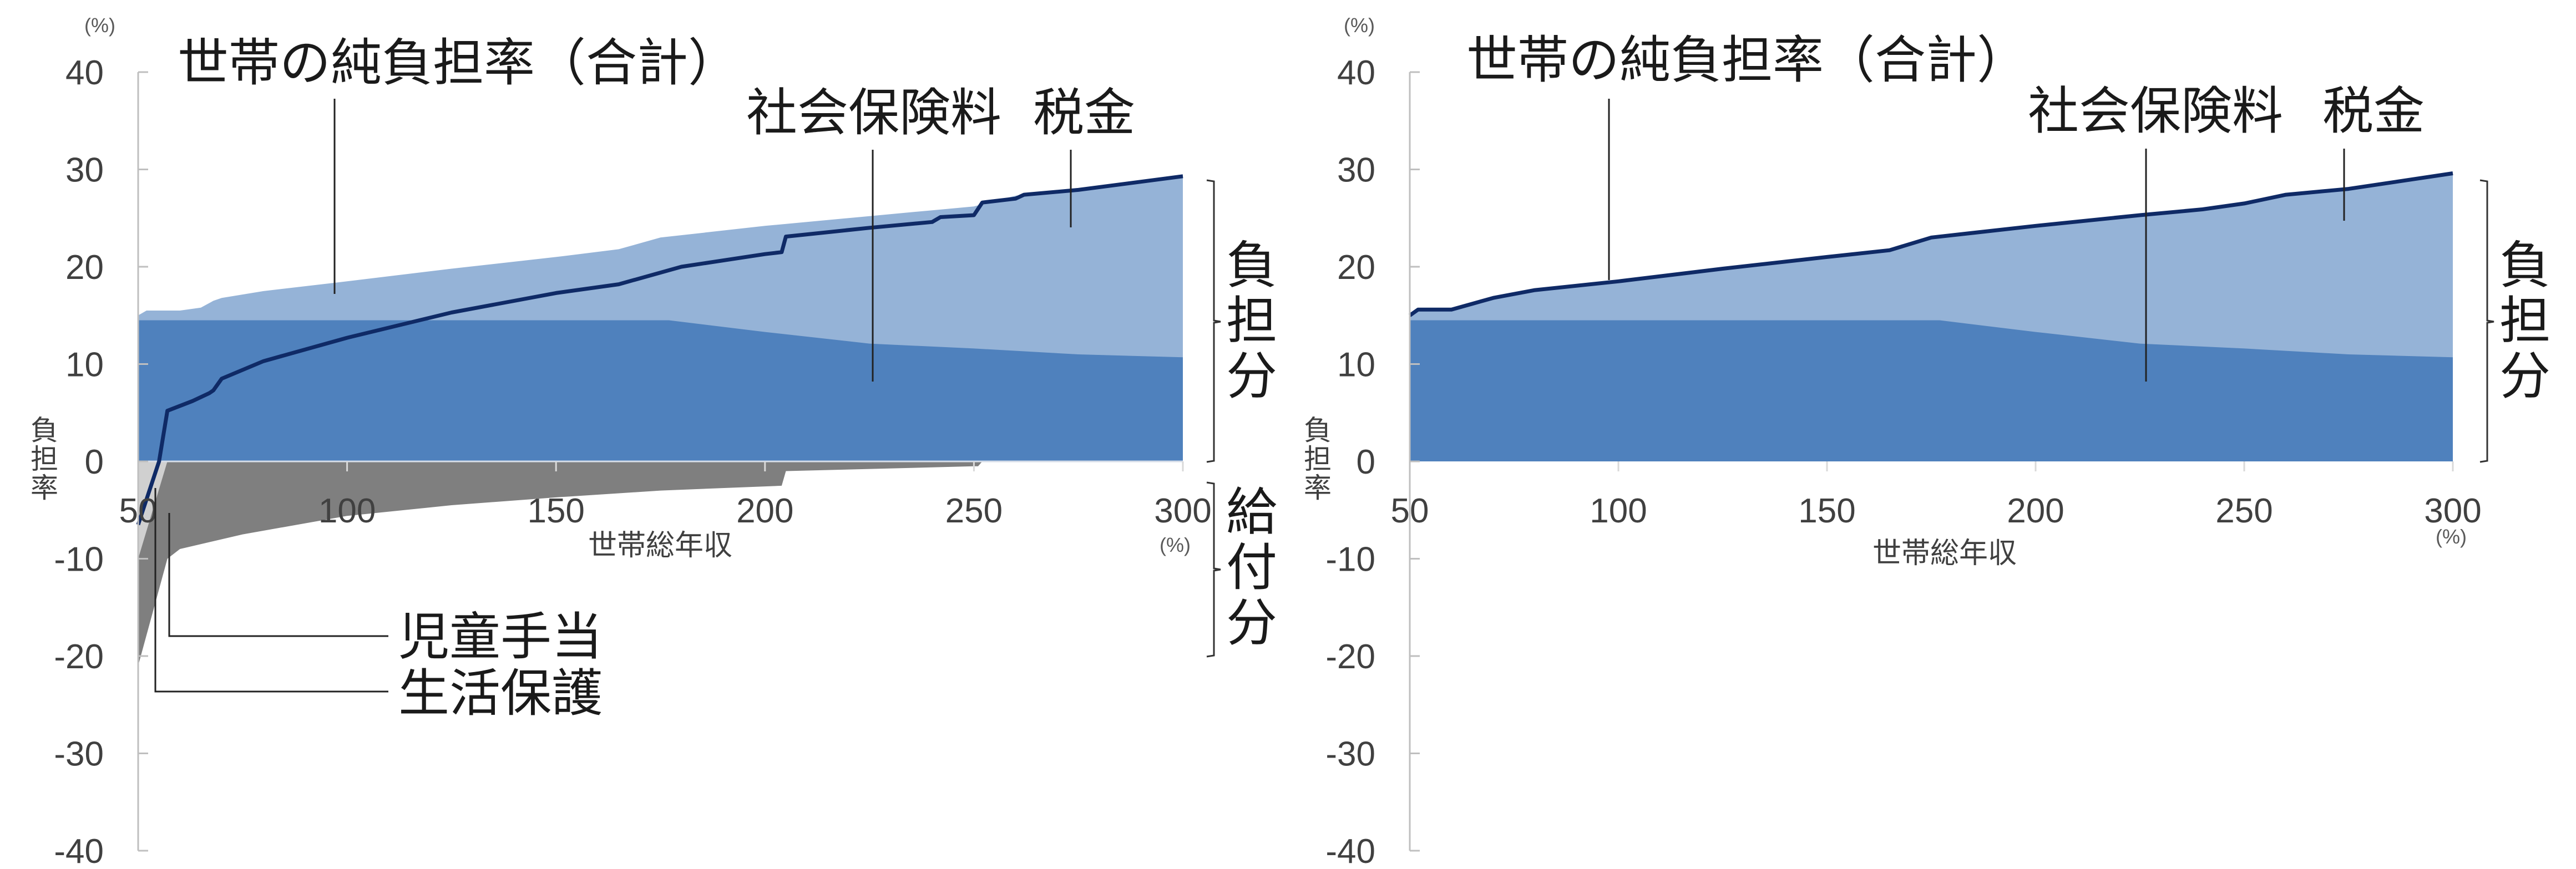 The image size is (2576, 869). What do you see at coordinates (278, 575) in the screenshot?
I see `child-allowance-leader` at bounding box center [278, 575].